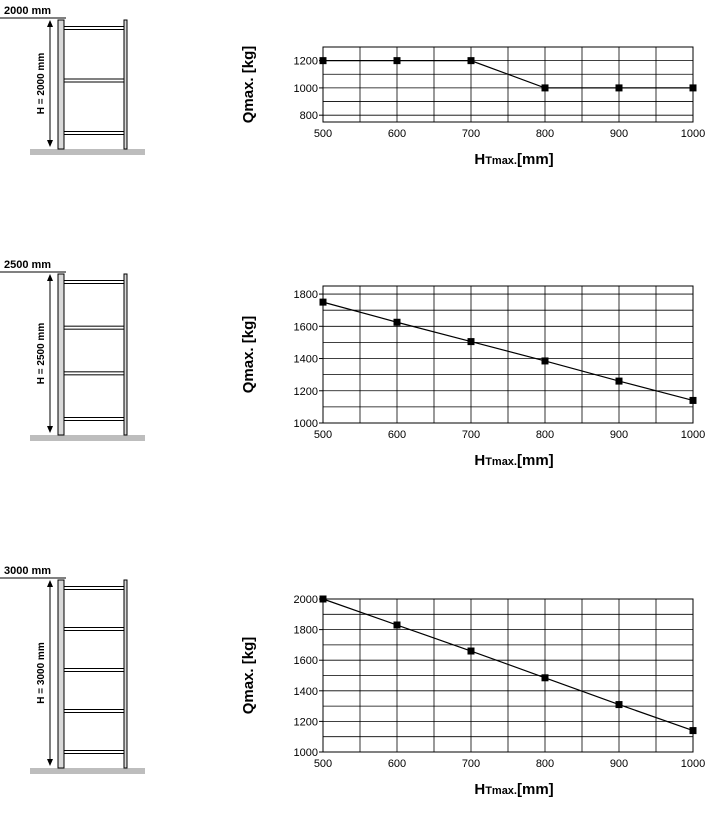 This screenshot has height=825, width=708. Describe the element at coordinates (545, 435) in the screenshot. I see `x-tick-label: 800` at that location.